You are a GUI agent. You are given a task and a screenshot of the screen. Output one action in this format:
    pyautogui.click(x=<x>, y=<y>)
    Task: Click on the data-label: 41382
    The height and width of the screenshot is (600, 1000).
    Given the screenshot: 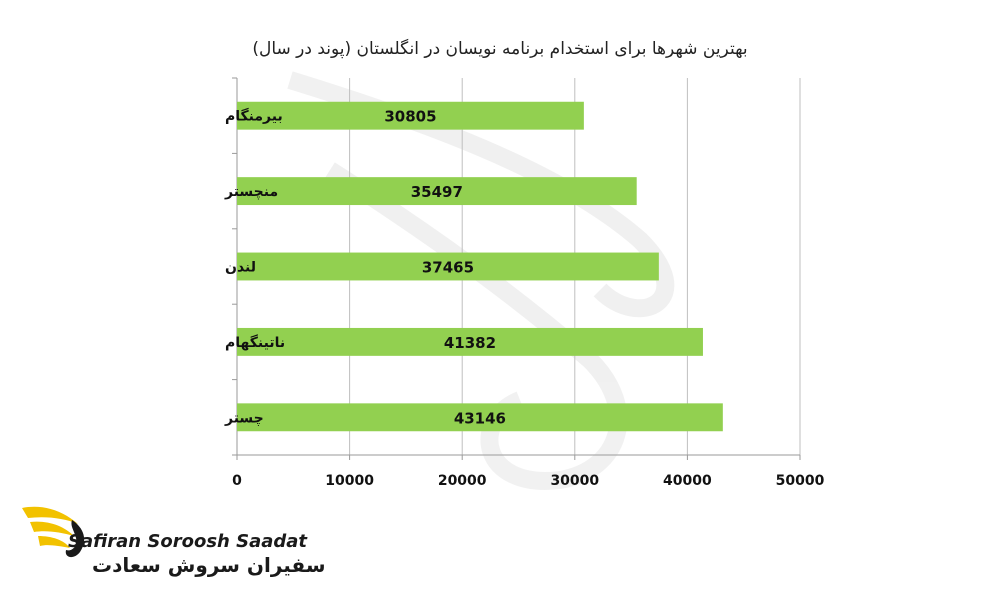 What is the action you would take?
    pyautogui.click(x=470, y=343)
    